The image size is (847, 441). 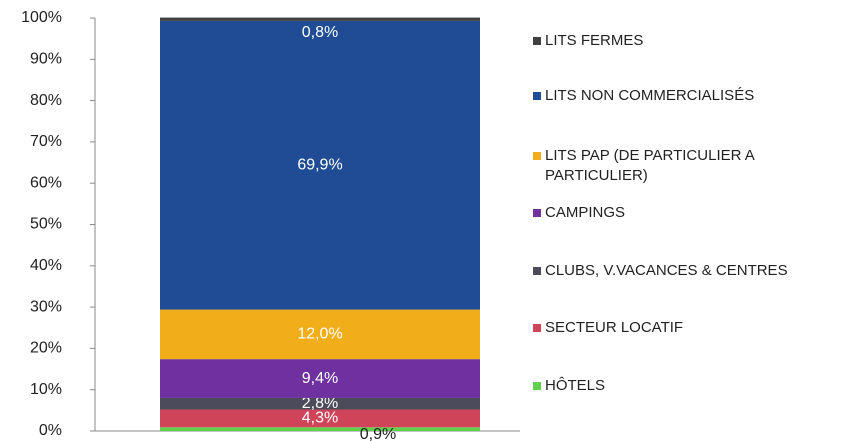 I want to click on y-tick-label: 50%, so click(x=46, y=224).